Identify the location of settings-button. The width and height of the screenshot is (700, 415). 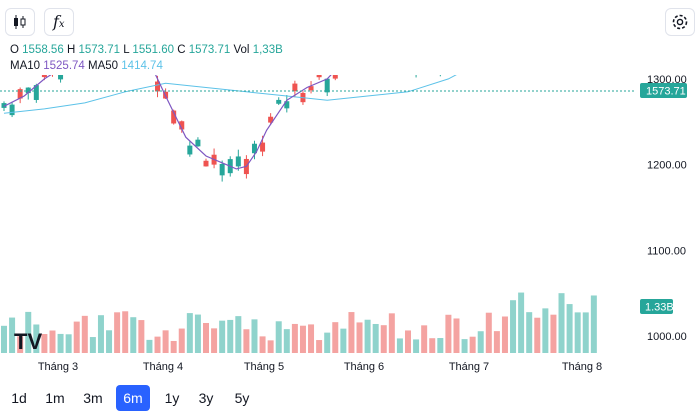
(680, 22).